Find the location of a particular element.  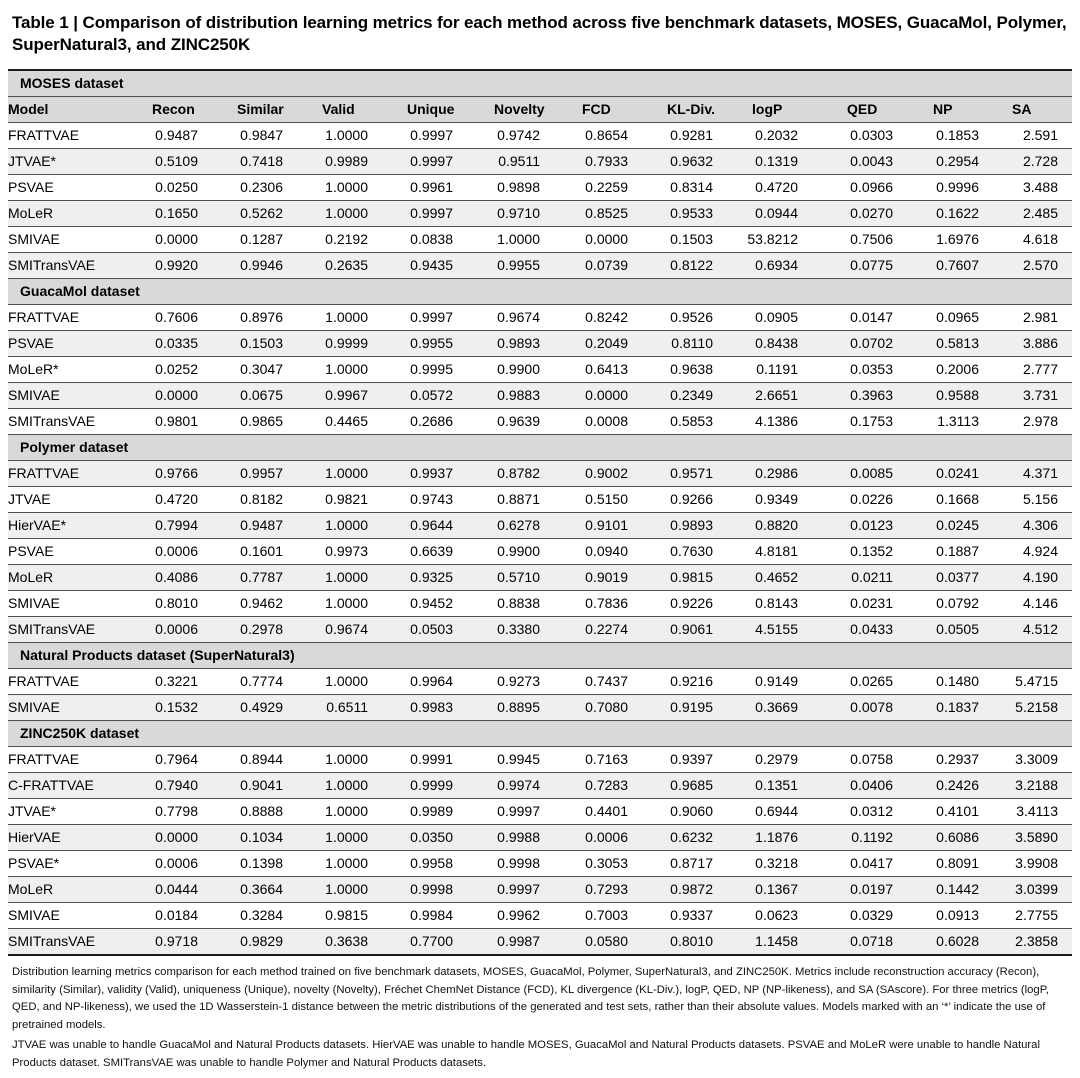

value-cell: 0.1442 is located at coordinates (972, 889).